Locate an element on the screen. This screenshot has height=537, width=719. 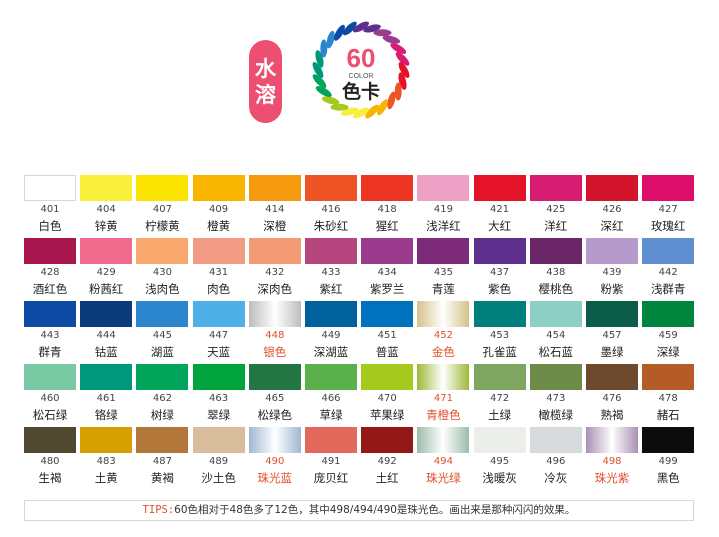
color-code: 490 is located at coordinates (275, 461).